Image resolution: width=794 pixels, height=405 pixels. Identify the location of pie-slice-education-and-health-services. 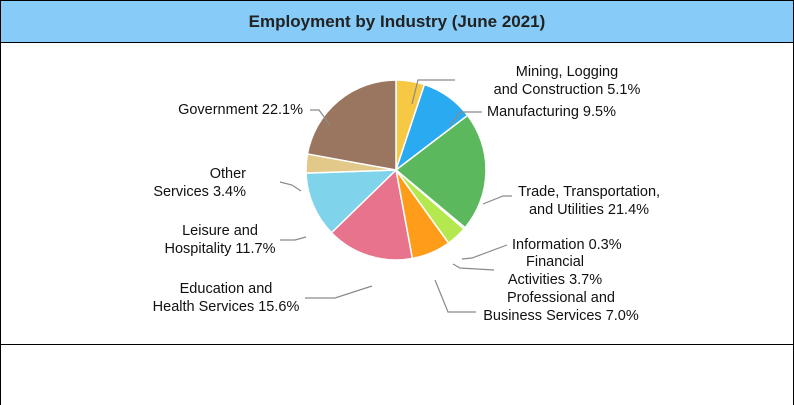
(372, 214).